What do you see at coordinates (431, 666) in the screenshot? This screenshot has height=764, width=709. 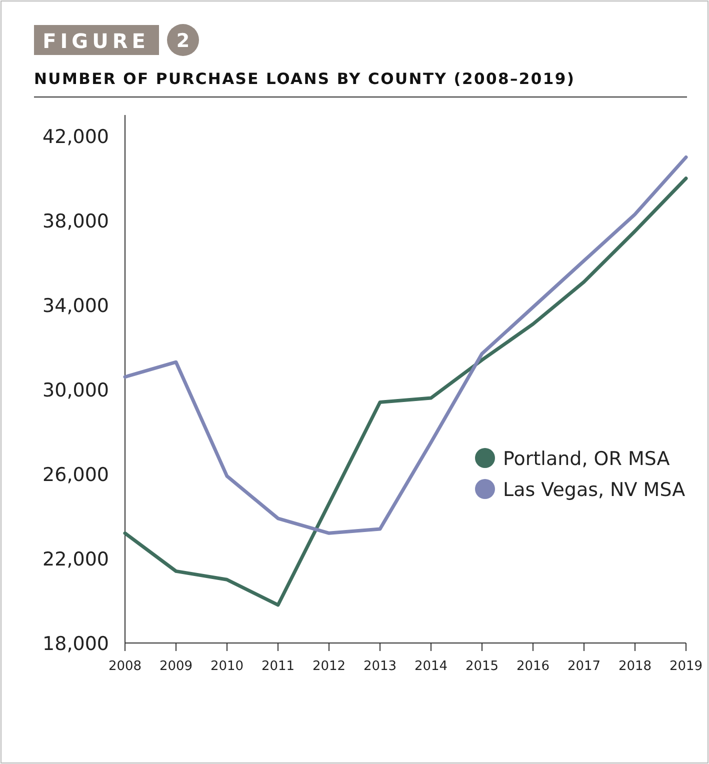 I see `x-tick-label: 2014` at bounding box center [431, 666].